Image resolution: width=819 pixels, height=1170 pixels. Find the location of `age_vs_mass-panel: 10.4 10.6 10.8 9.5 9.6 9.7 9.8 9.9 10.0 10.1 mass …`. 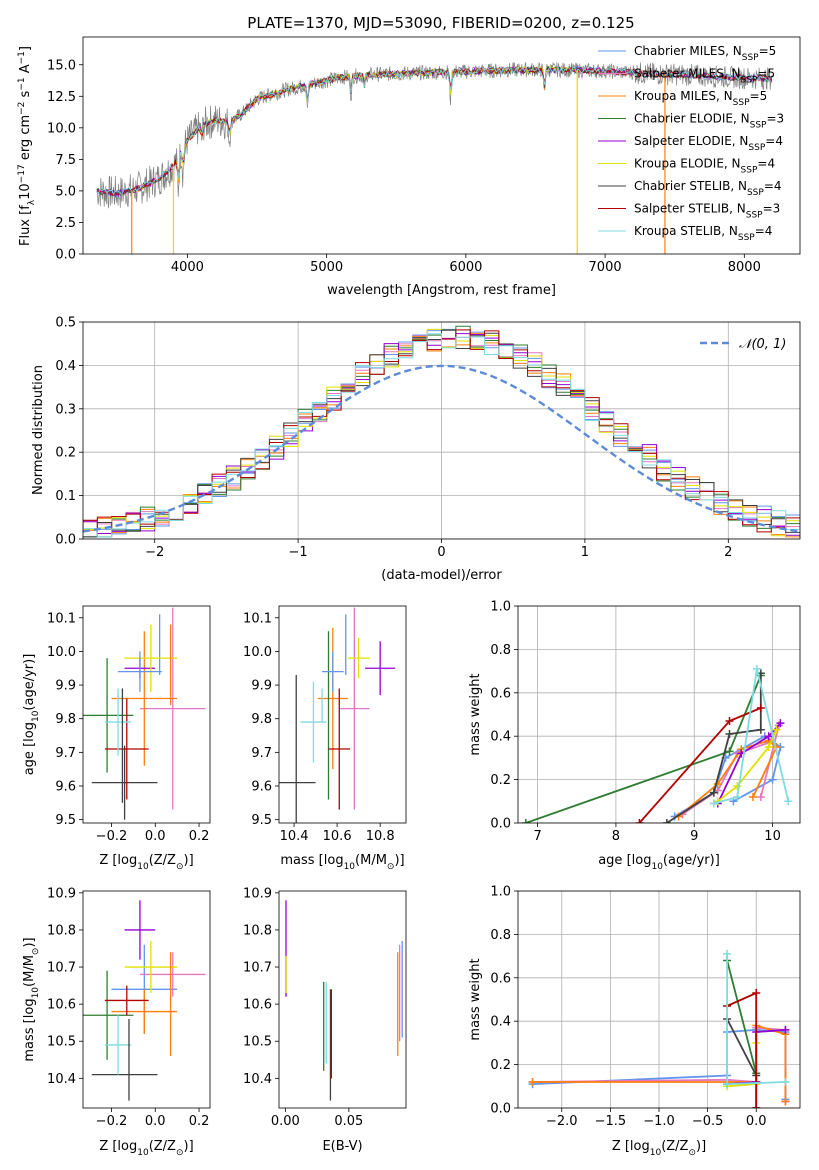

age_vs_mass-panel: 10.4 10.6 10.8 9.5 9.6 9.7 9.8 9.9 10.0 10.1 mass … is located at coordinates (325, 738).